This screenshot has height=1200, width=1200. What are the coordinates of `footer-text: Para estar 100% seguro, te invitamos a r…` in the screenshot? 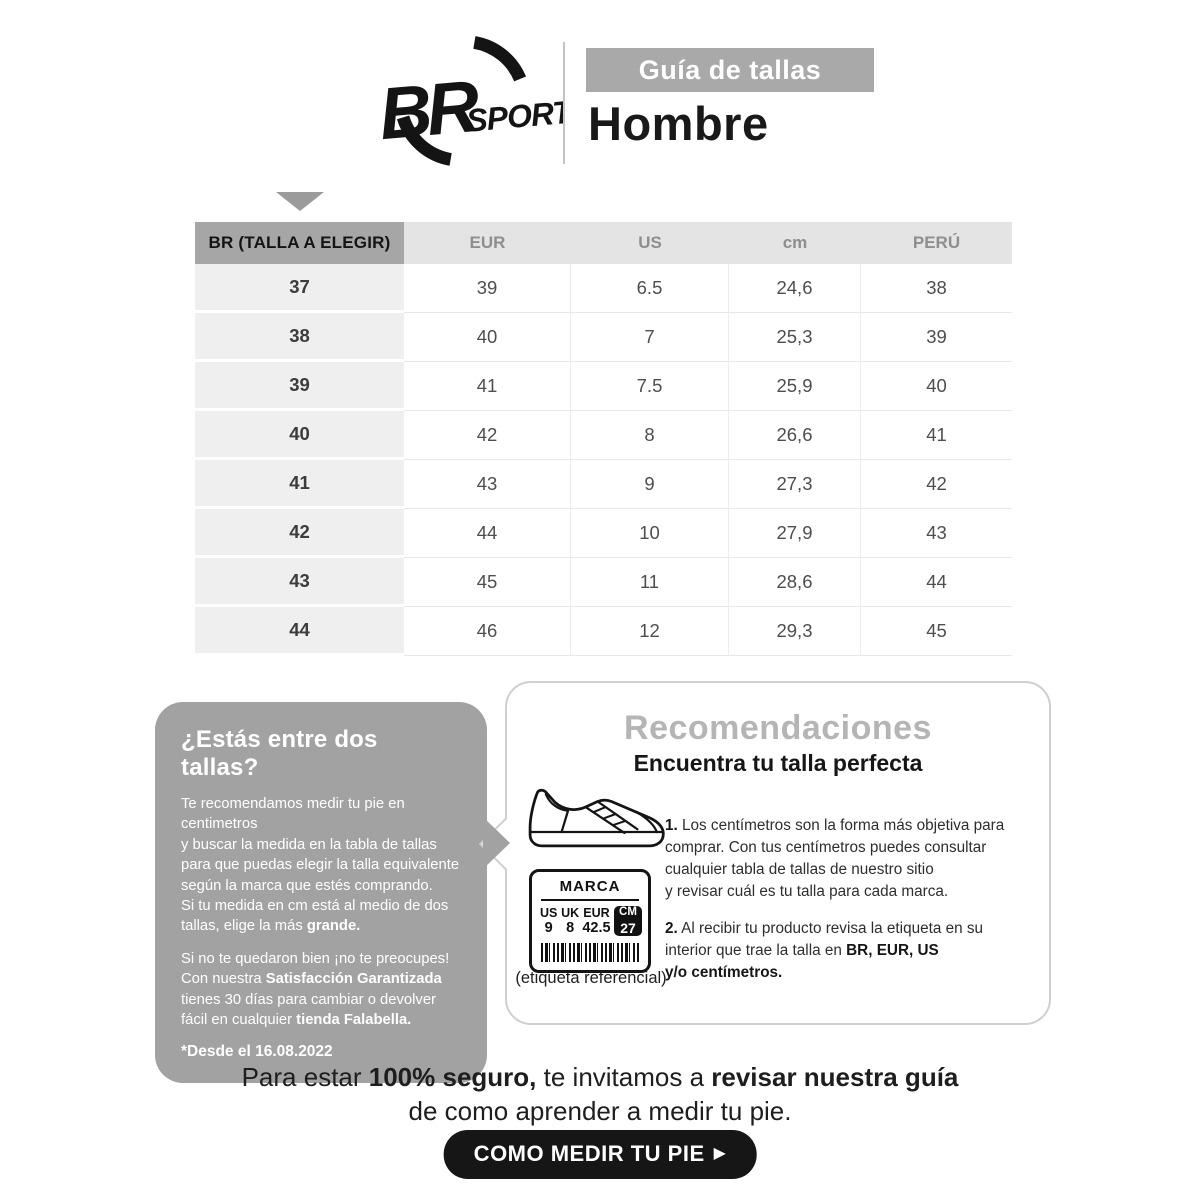 It's located at (600, 1094).